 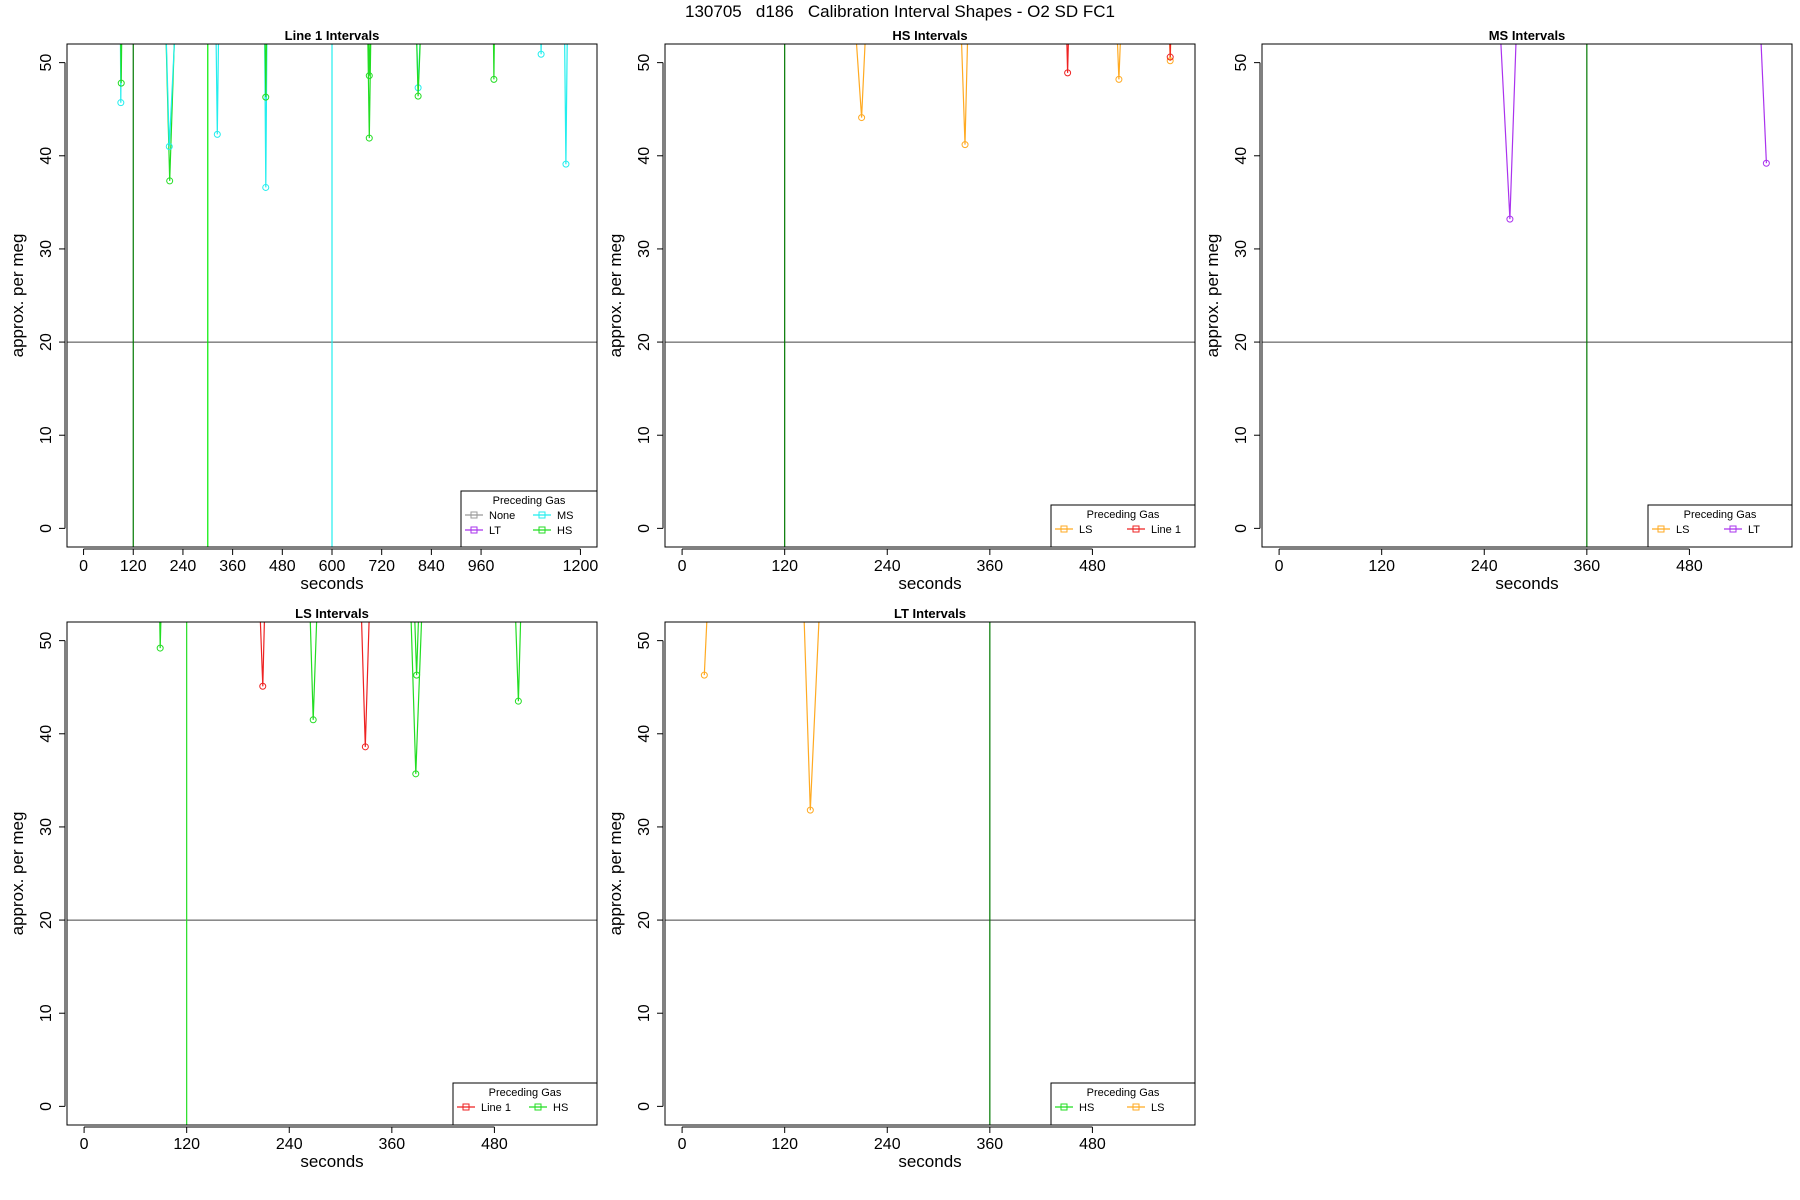 I want to click on legend-label: MS, so click(x=565, y=516).